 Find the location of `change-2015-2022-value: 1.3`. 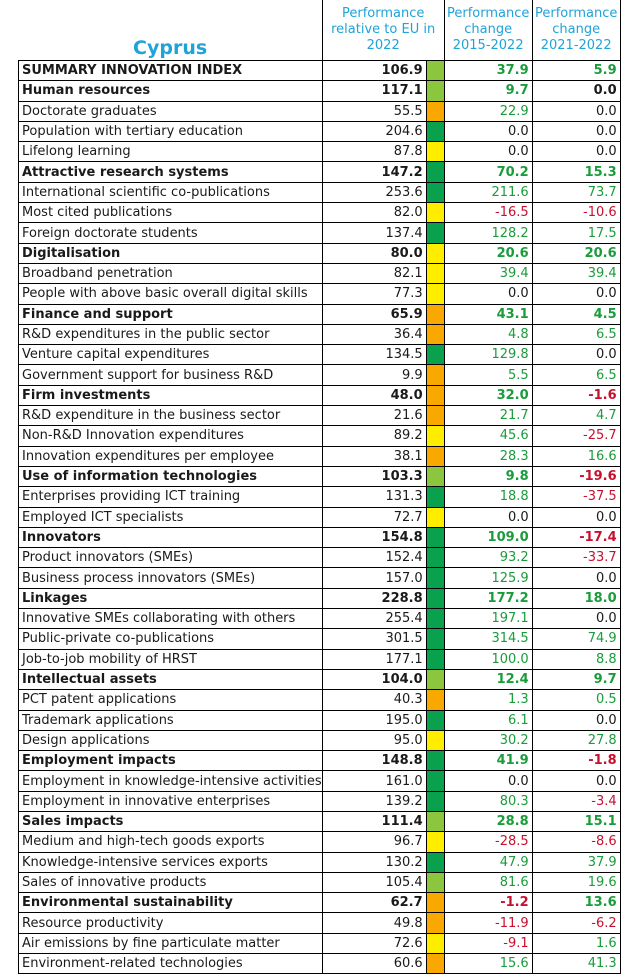

change-2015-2022-value: 1.3 is located at coordinates (488, 699).